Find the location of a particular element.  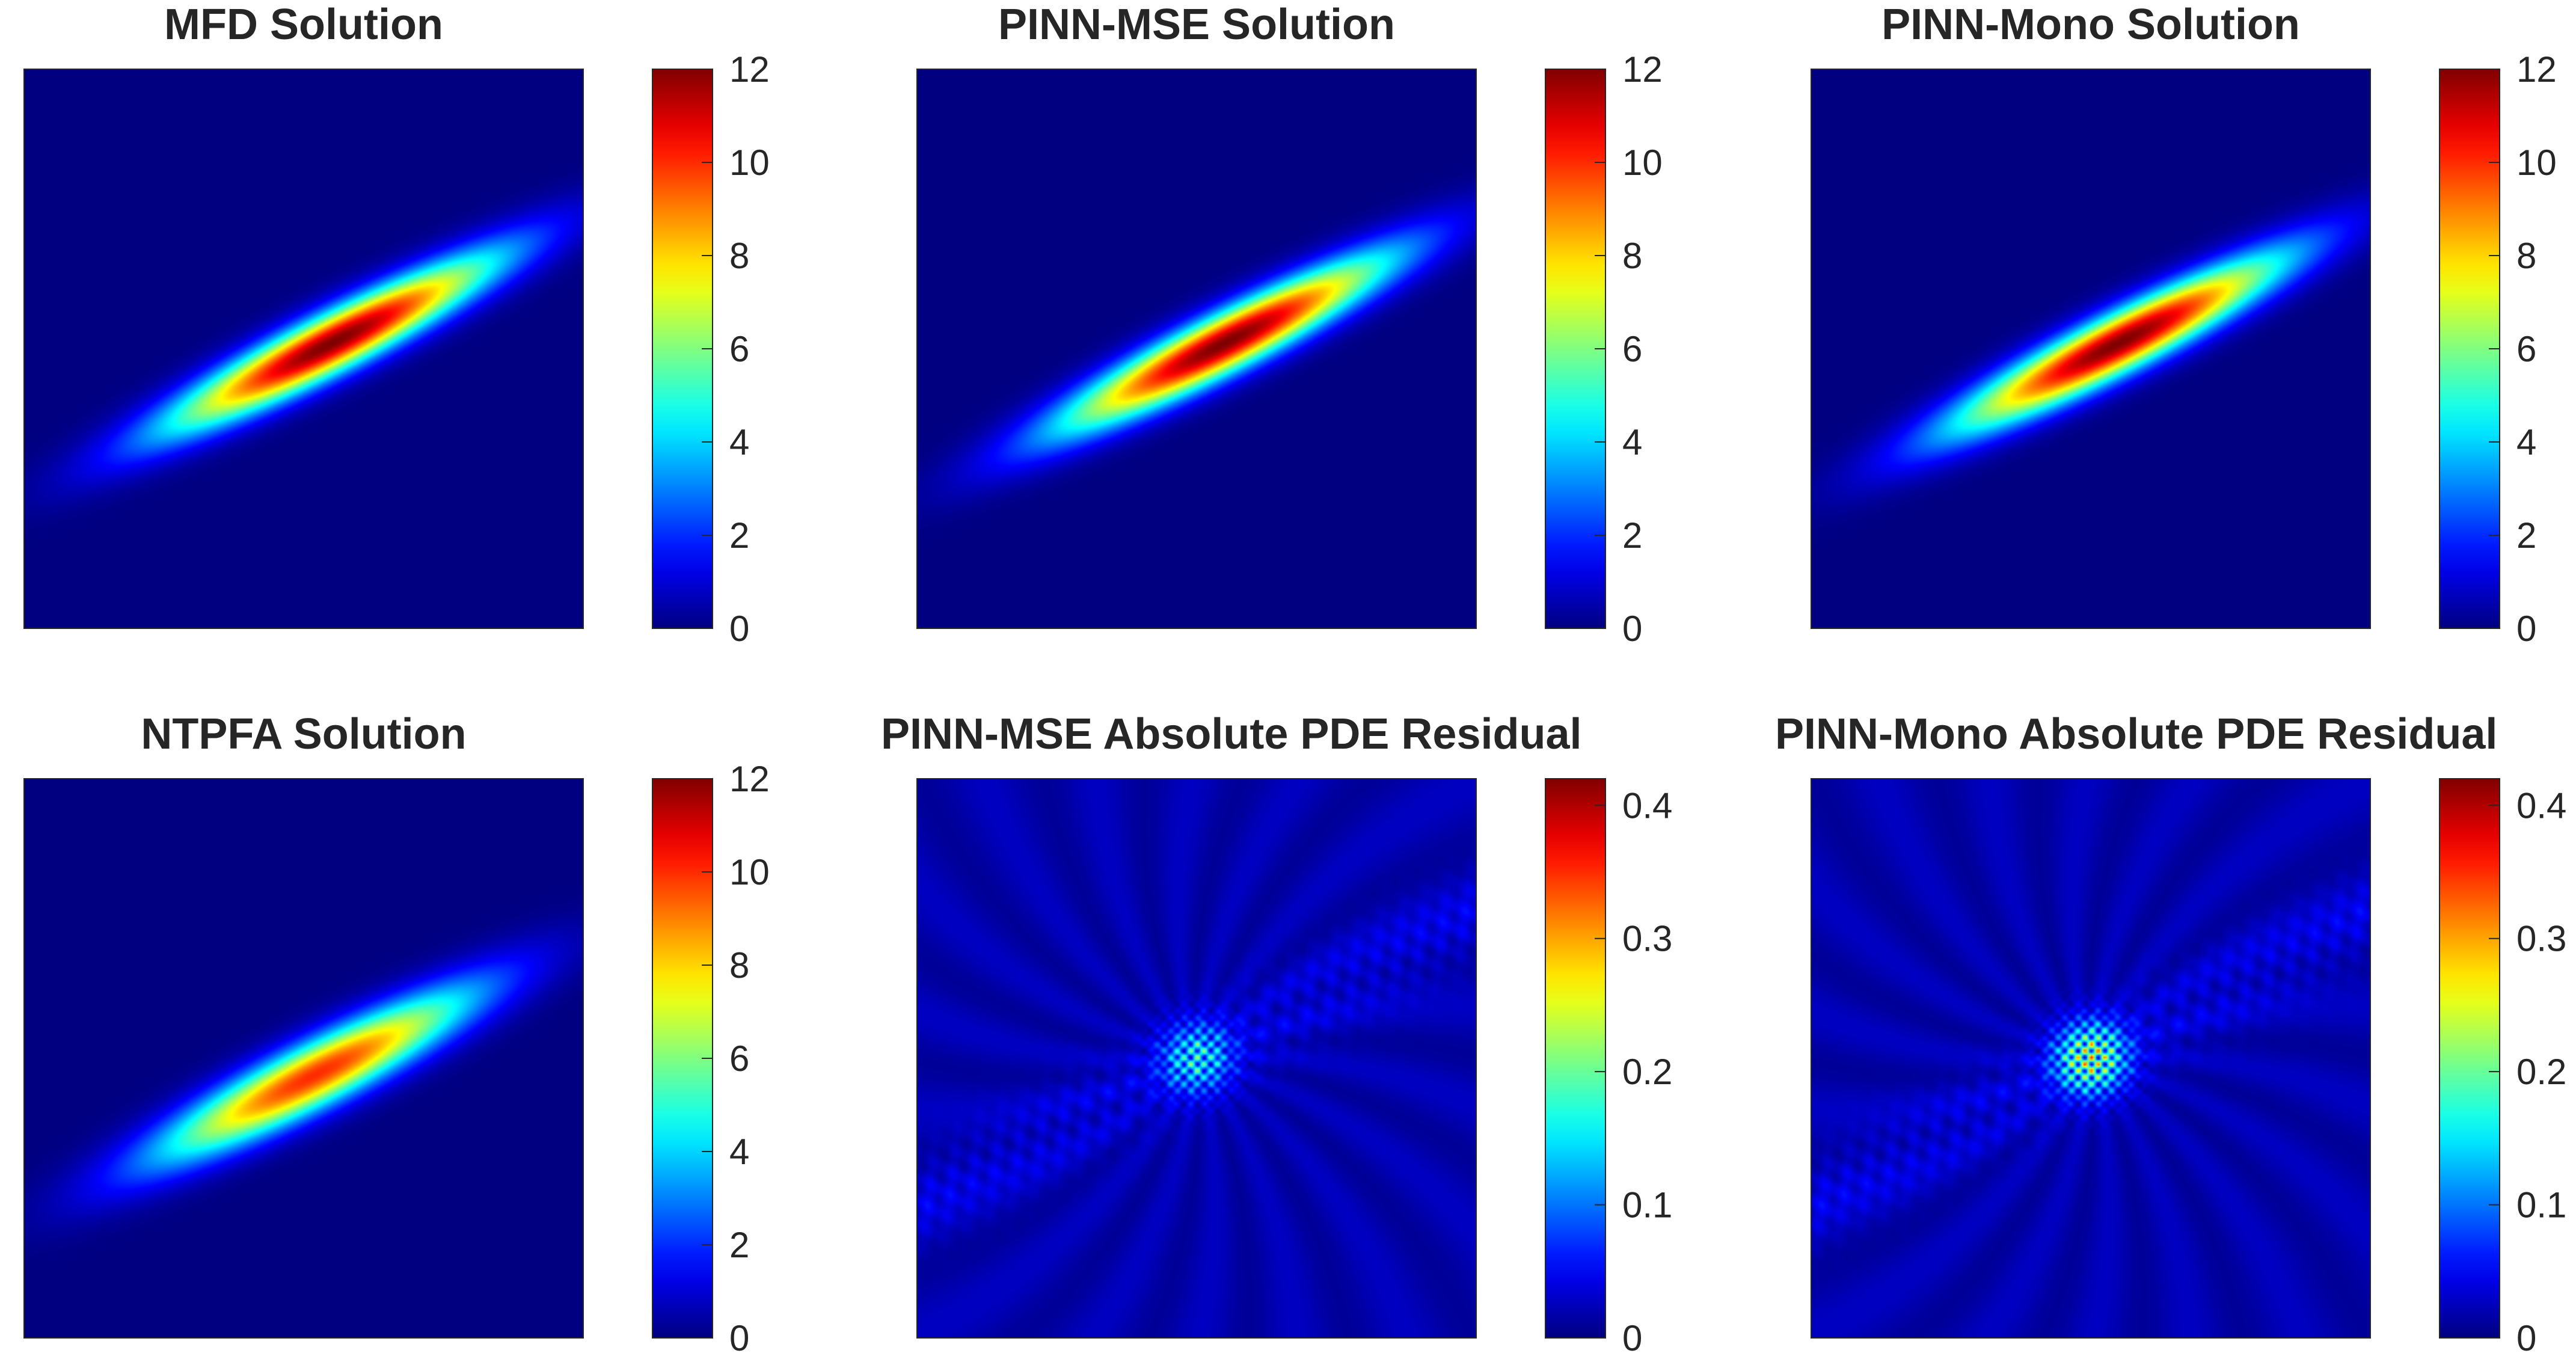

panel-title: NTPFA Solution is located at coordinates (304, 734).